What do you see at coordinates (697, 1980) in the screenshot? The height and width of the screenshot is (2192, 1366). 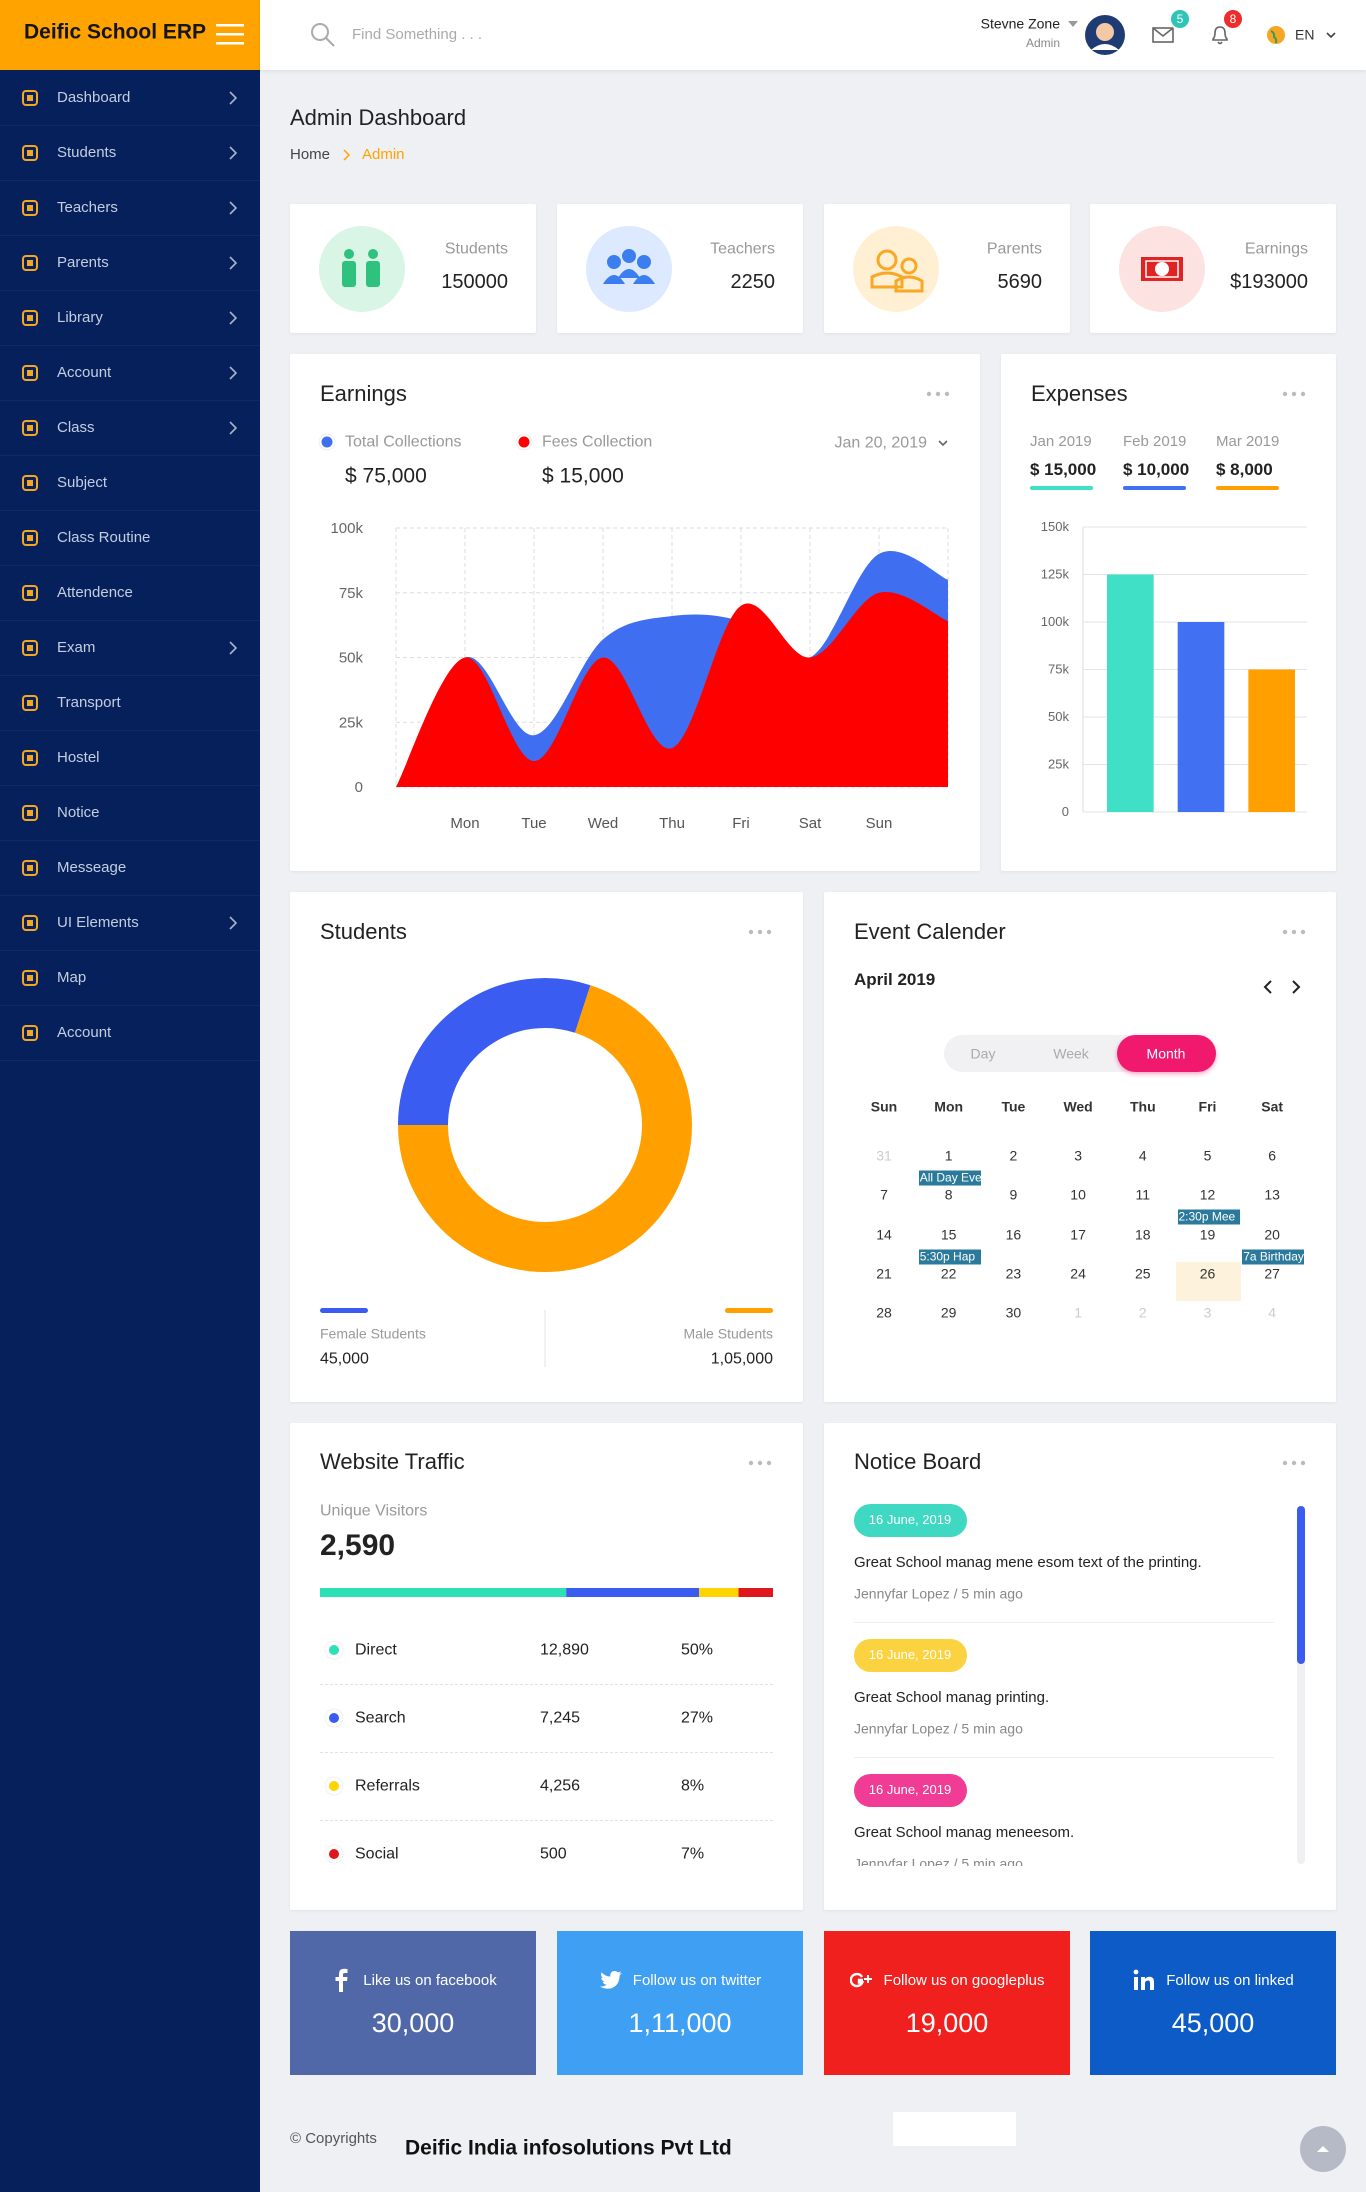 I see `social-text: Follow us on twitter` at bounding box center [697, 1980].